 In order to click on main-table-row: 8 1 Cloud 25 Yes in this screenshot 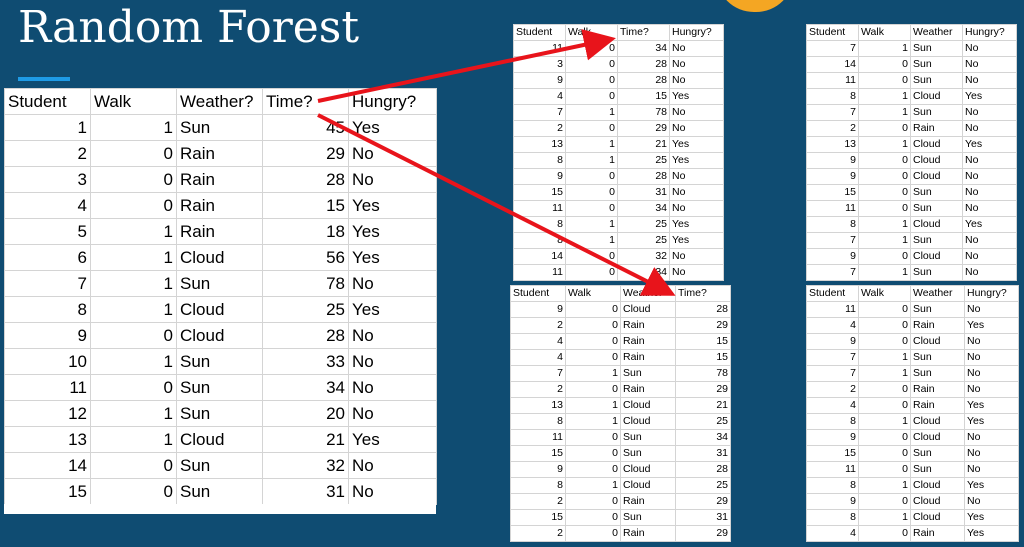, I will do `click(220, 309)`.